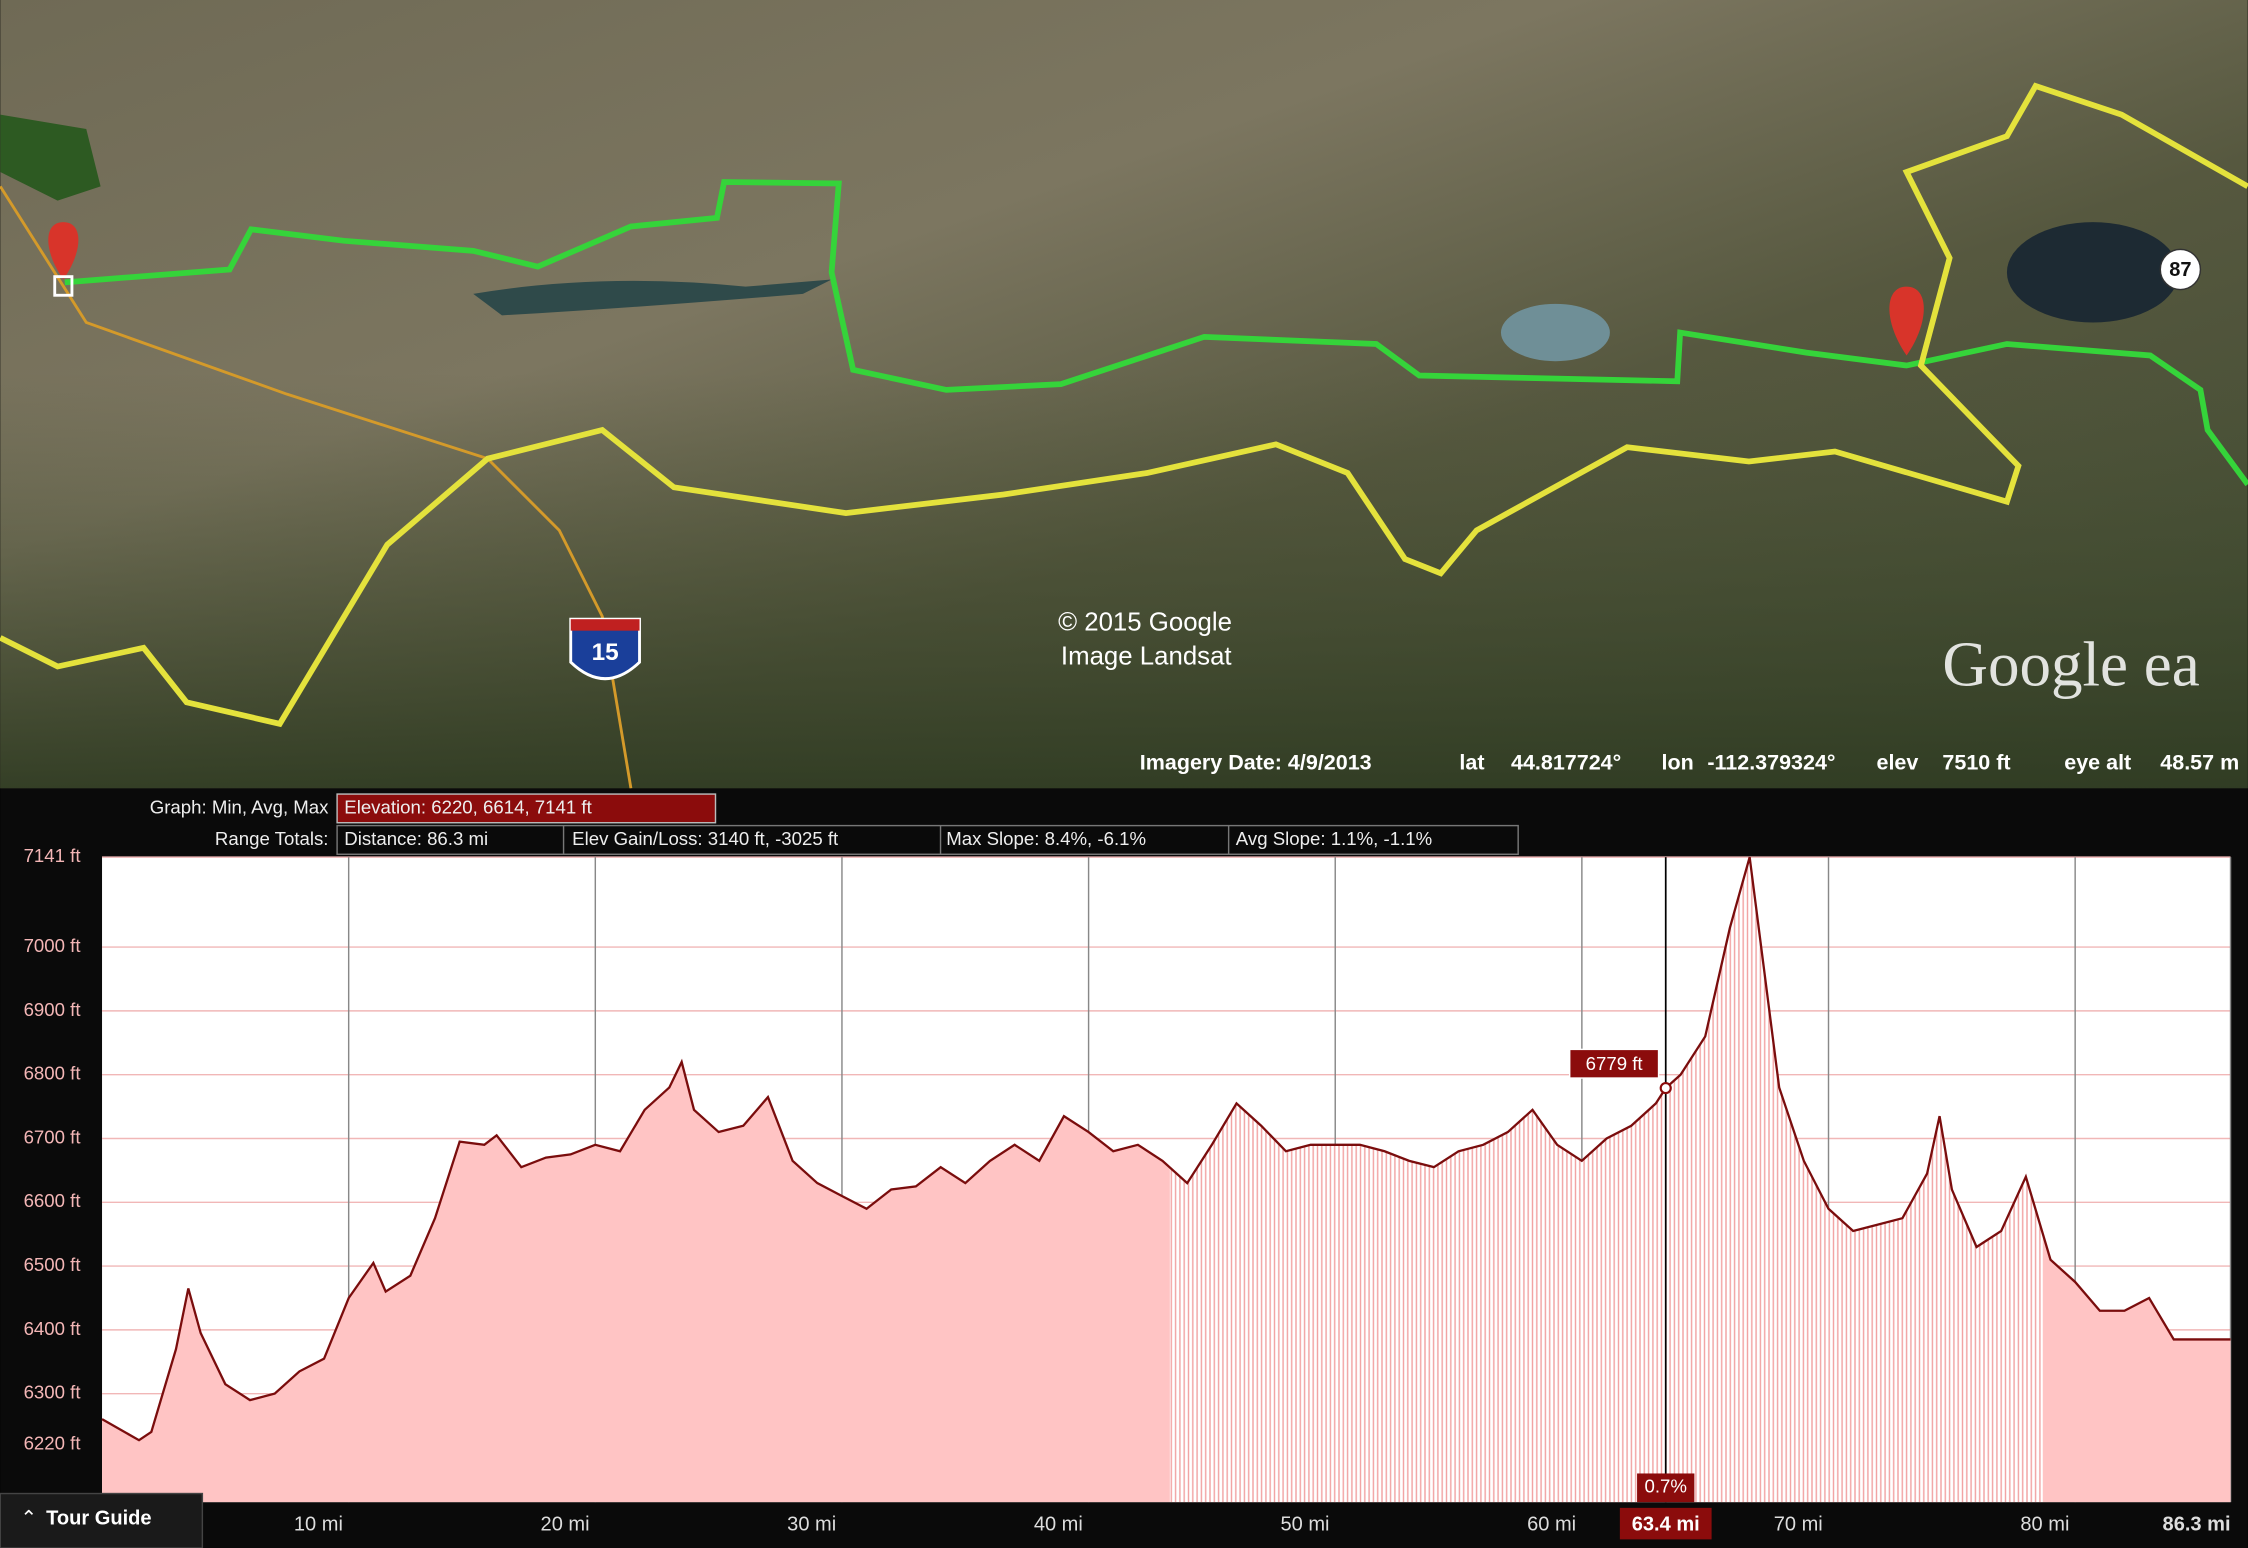 The width and height of the screenshot is (2248, 1548). What do you see at coordinates (927, 839) in the screenshot?
I see `range-box` at bounding box center [927, 839].